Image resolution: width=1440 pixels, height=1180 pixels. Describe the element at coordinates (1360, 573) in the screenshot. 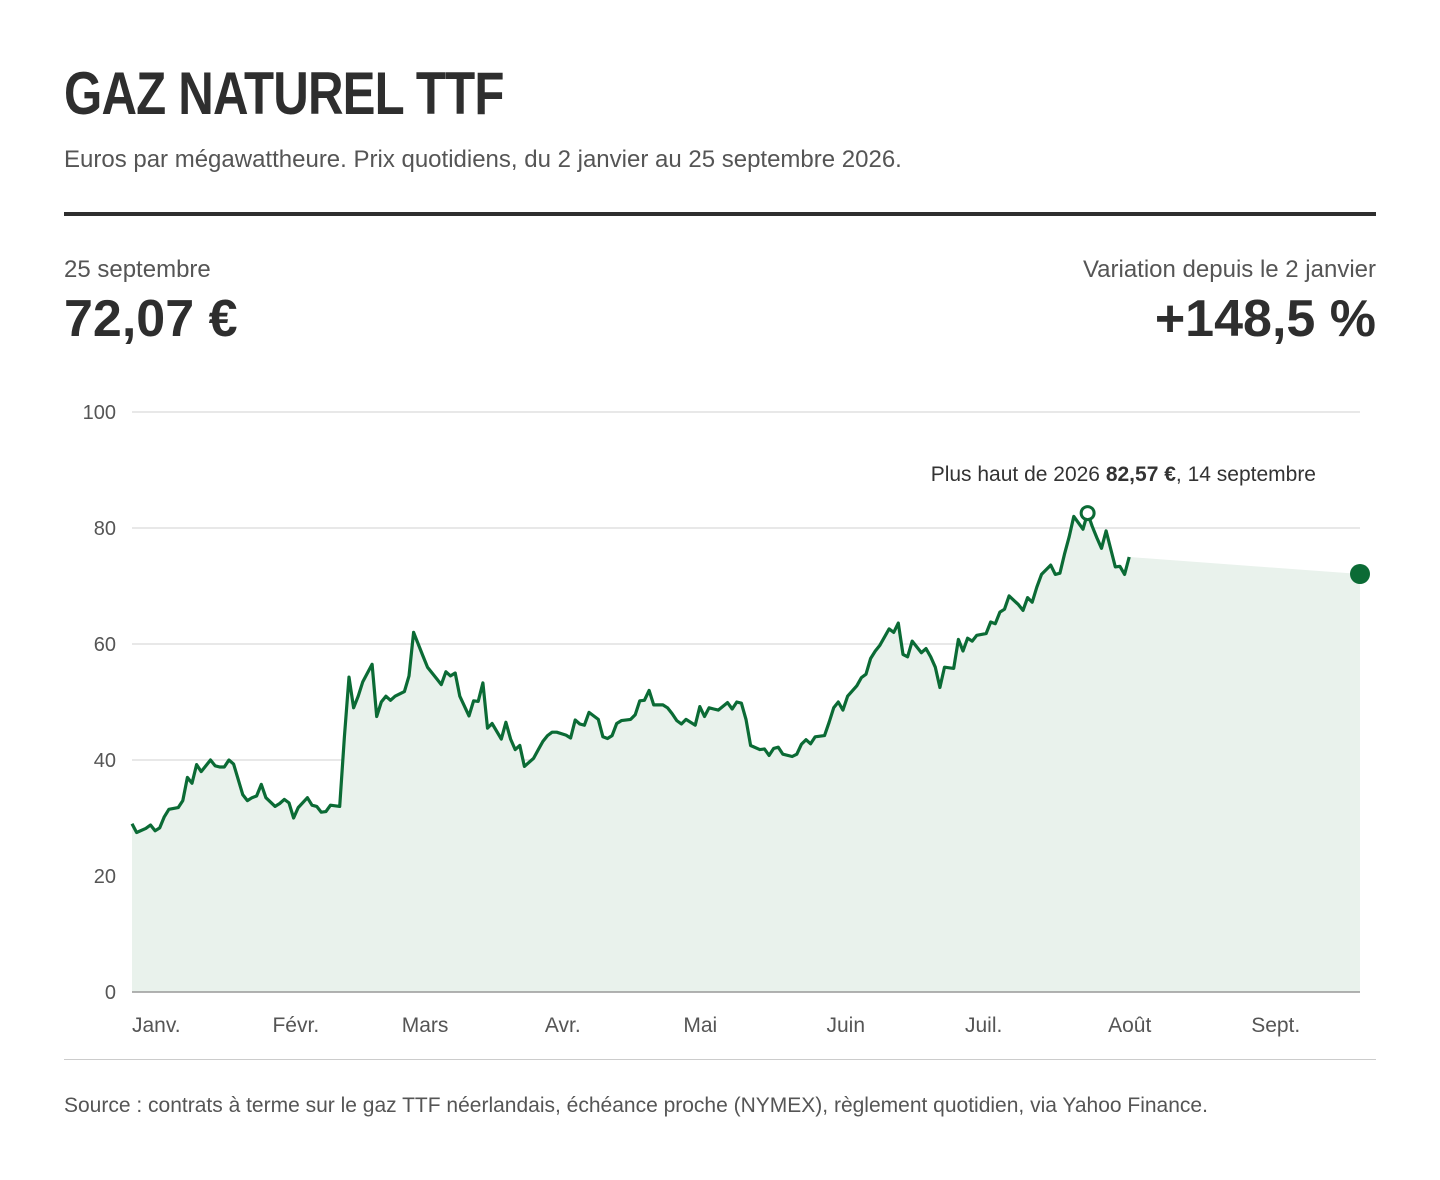

I see `last-point-marker` at that location.